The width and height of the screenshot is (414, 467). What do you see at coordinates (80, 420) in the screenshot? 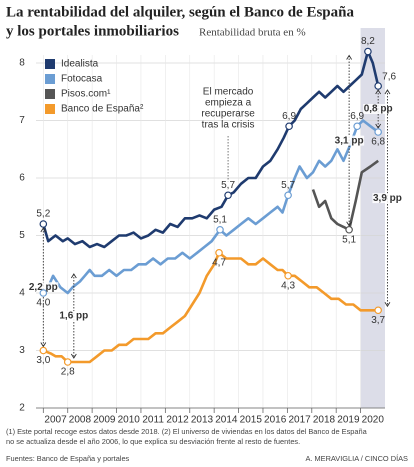
I see `x-tick-label: 2008` at bounding box center [80, 420].